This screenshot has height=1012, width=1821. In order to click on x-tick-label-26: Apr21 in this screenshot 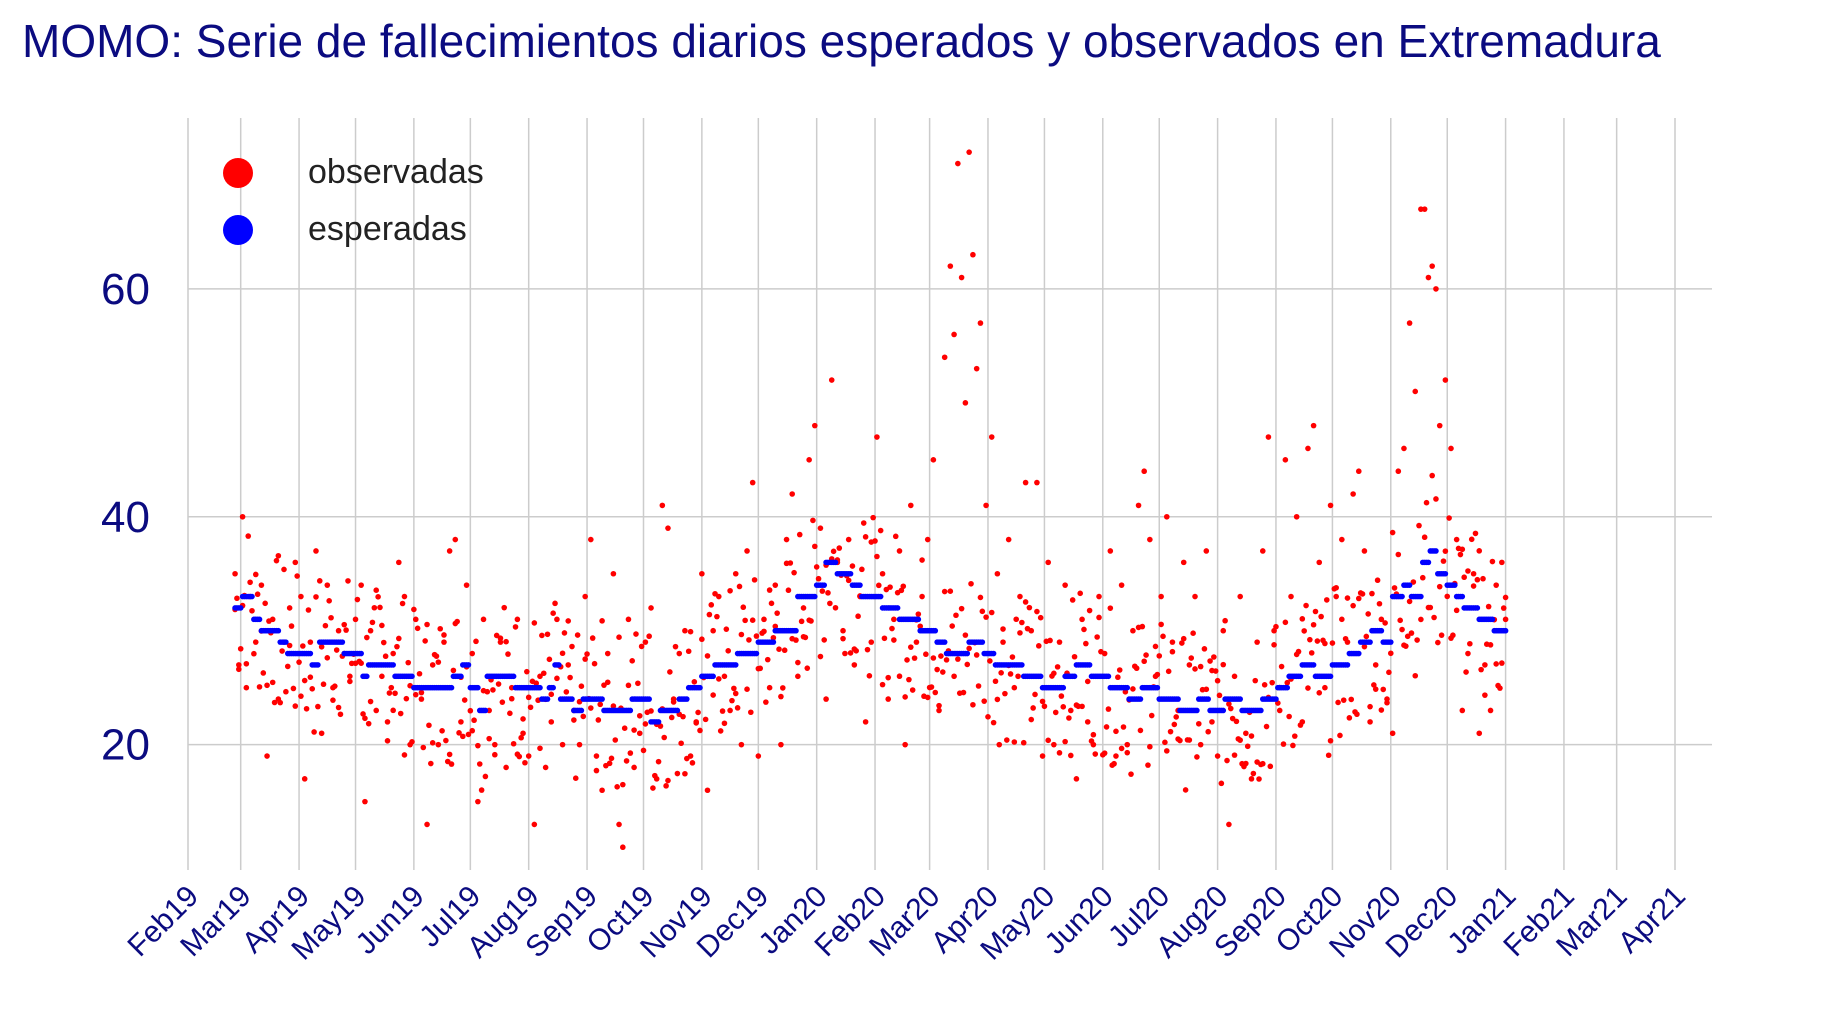, I will do `click(1652, 920)`.